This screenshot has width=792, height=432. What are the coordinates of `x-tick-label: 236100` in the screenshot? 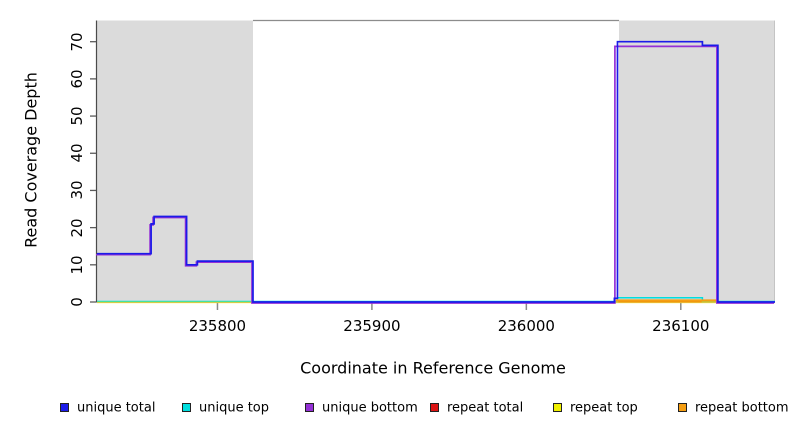 It's located at (681, 326).